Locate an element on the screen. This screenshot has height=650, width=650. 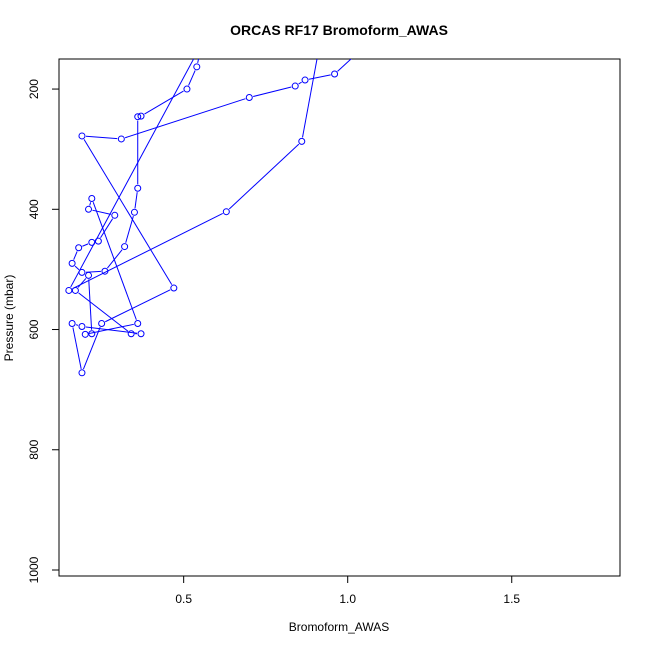
y-tick-label: 800 is located at coordinates (34, 449).